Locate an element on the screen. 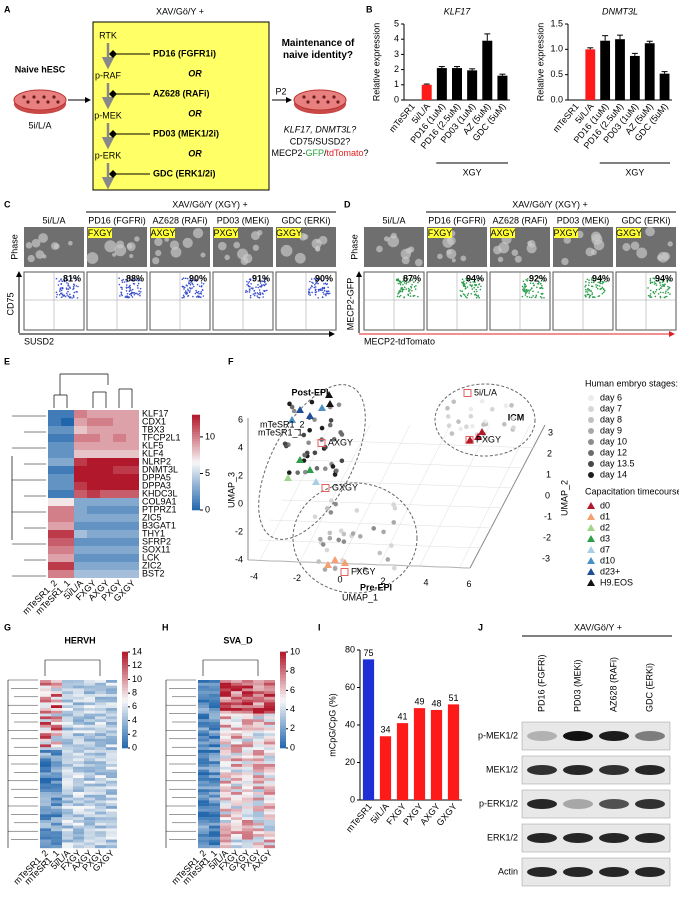 Image resolution: width=679 pixels, height=900 pixels. x-axis-label: SUSD2 is located at coordinates (39, 341).